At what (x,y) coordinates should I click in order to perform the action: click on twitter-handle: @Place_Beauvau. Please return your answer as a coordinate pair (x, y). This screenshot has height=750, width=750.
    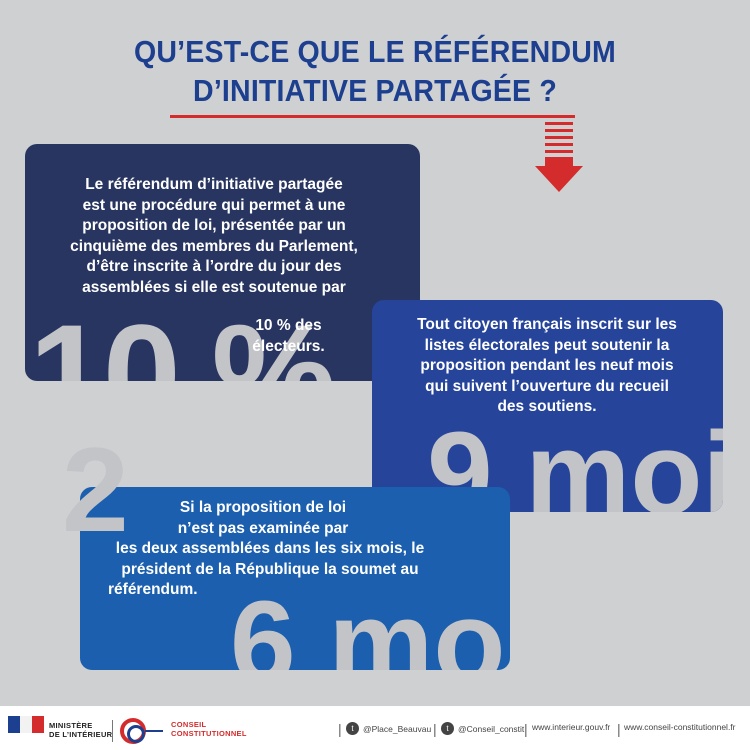
    Looking at the image, I should click on (397, 728).